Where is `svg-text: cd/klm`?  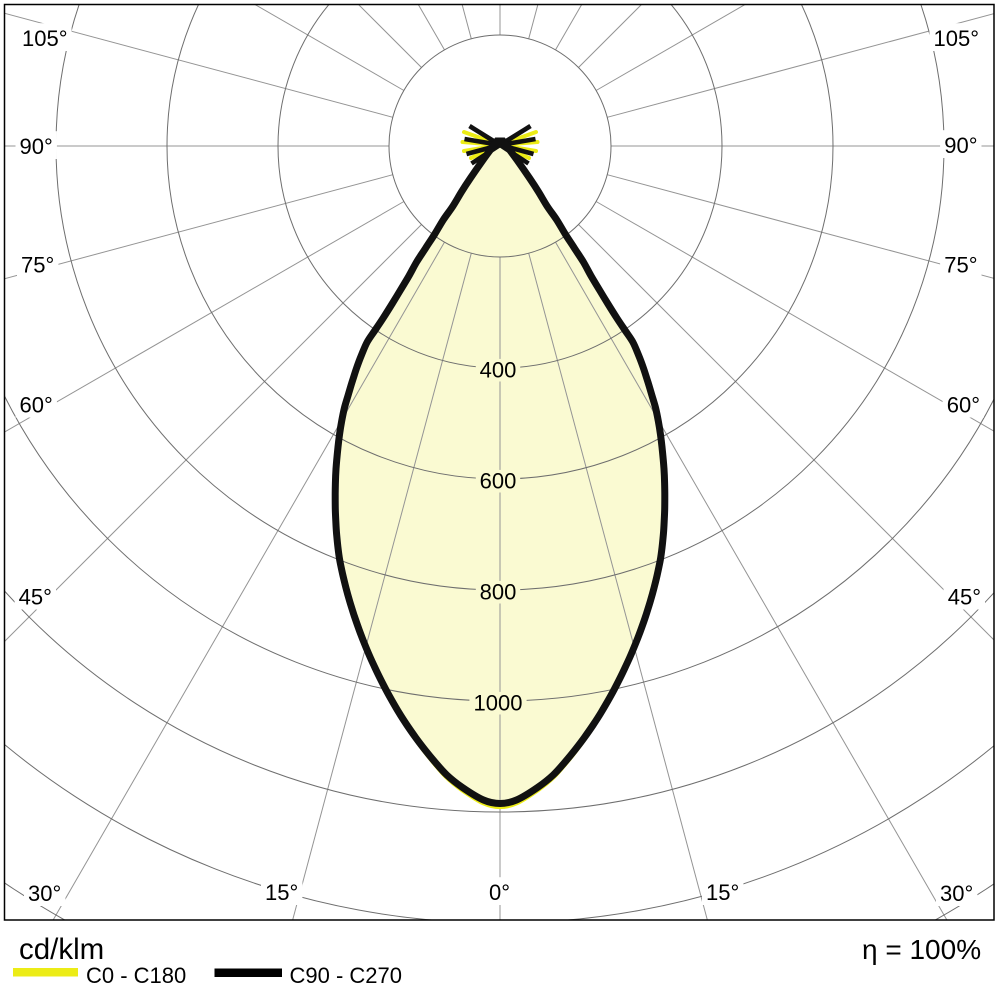 svg-text: cd/klm is located at coordinates (61, 949).